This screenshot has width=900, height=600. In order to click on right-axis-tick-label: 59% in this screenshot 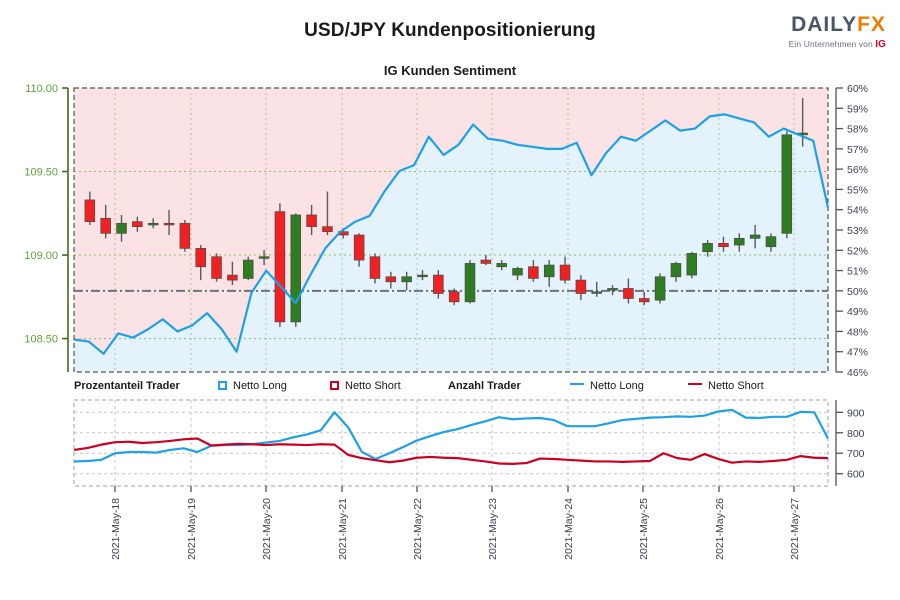, I will do `click(857, 109)`.